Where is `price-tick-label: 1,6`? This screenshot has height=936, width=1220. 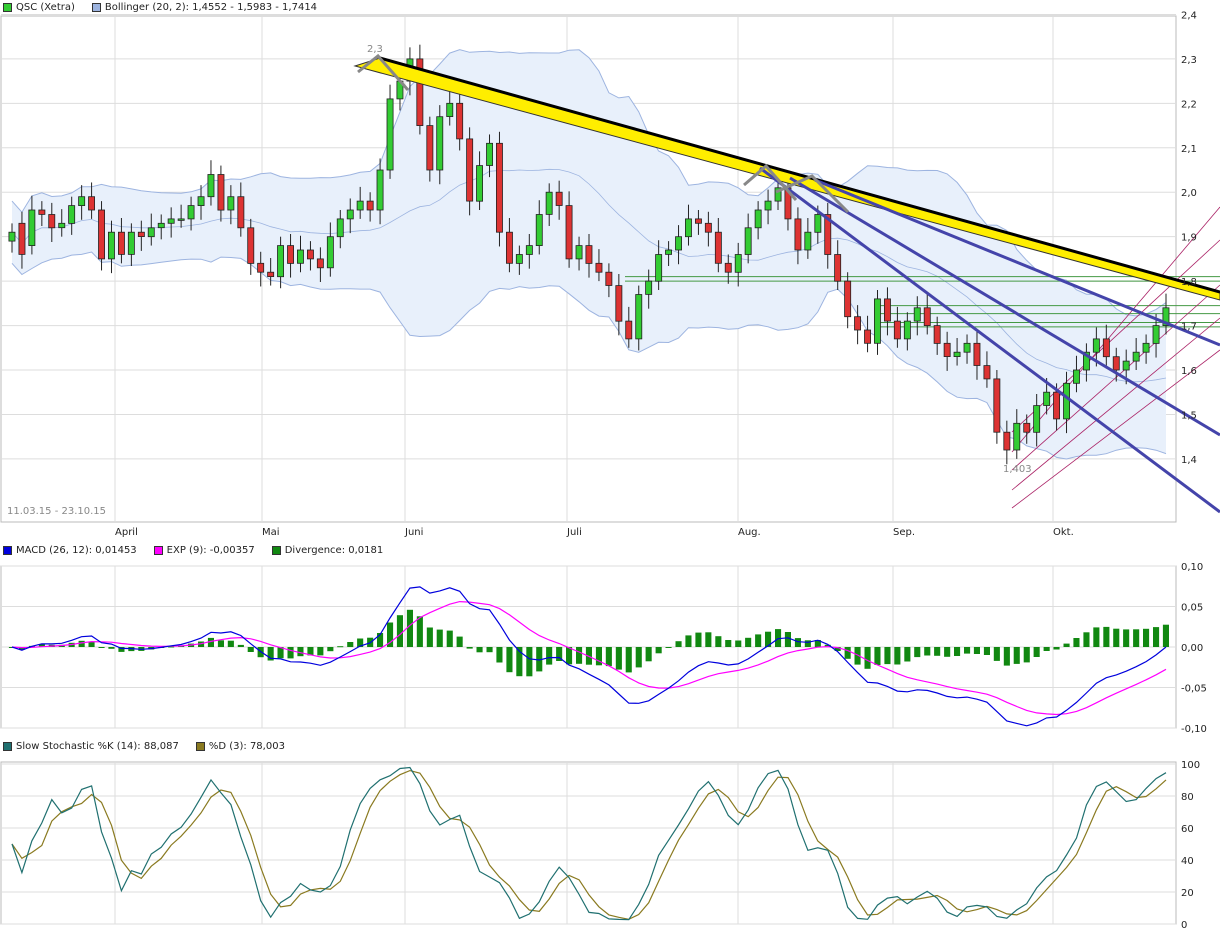
price-tick-label: 1,6 is located at coordinates (1189, 371).